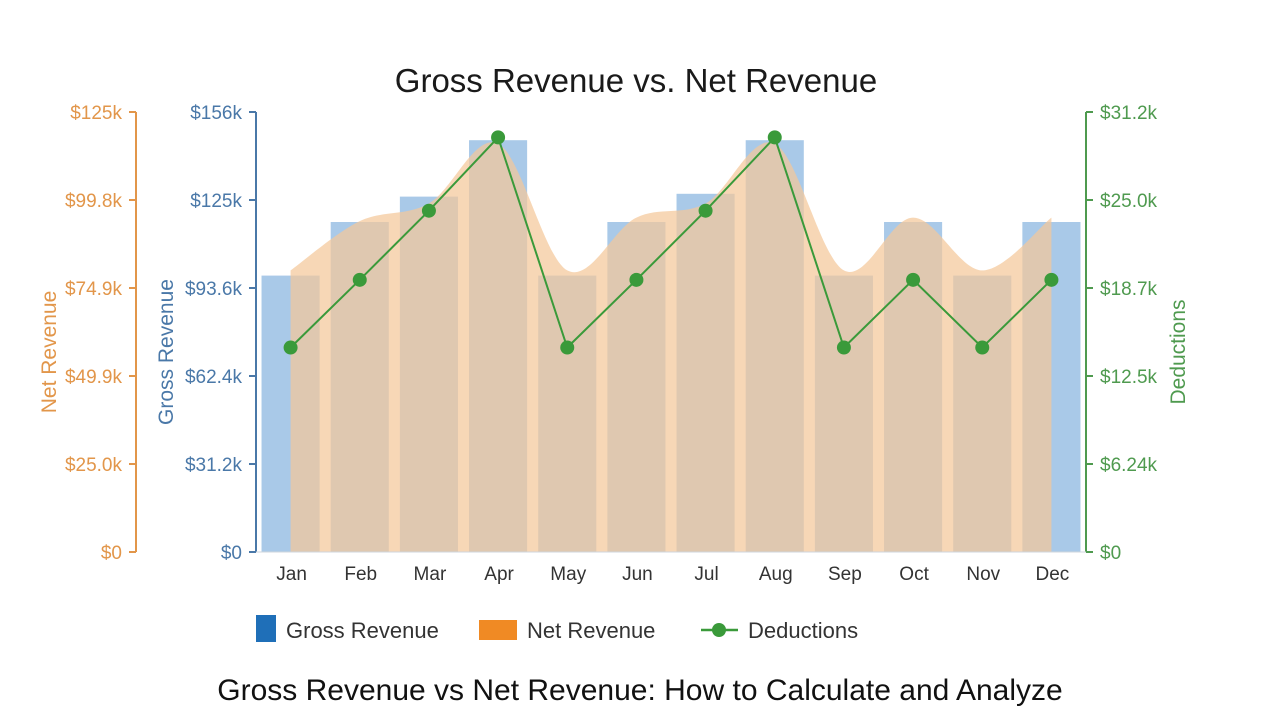  Describe the element at coordinates (672, 574) in the screenshot. I see `x-axis-labels: Jan Feb Mar Apr May Jun Jul Aug Sep Oct Nov Dec` at that location.